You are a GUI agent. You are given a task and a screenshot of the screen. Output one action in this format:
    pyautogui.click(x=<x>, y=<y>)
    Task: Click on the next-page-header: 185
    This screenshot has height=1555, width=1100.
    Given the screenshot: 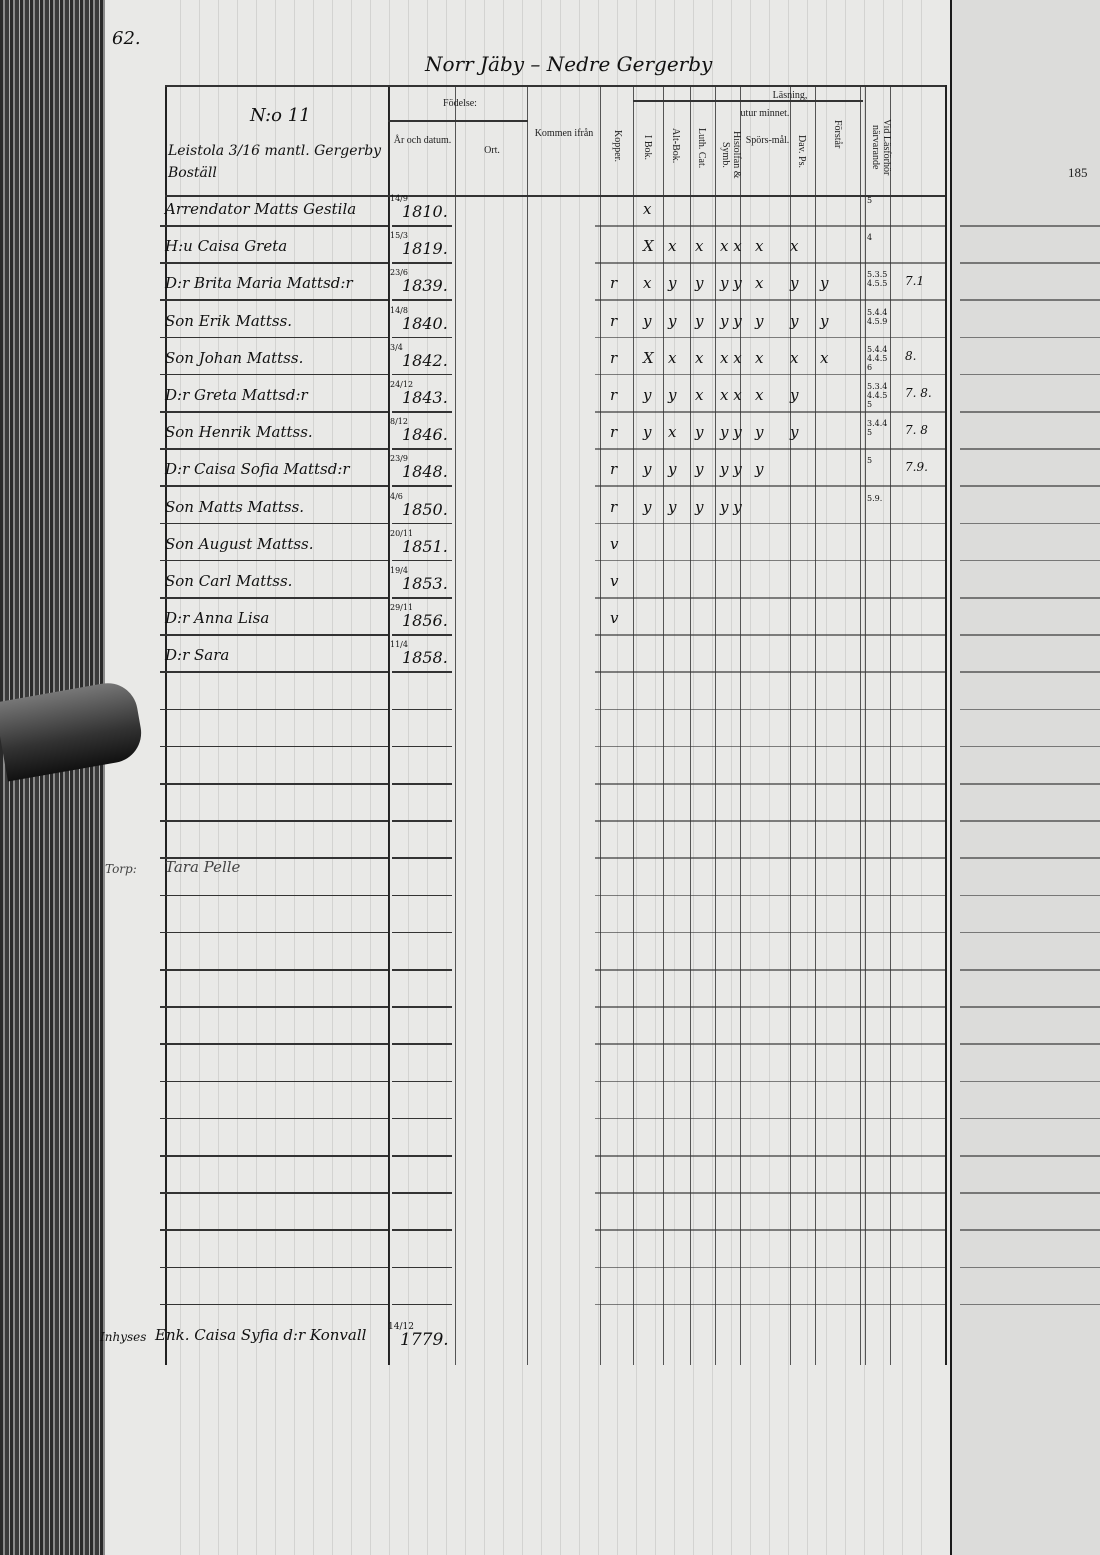 What is the action you would take?
    pyautogui.click(x=1078, y=172)
    